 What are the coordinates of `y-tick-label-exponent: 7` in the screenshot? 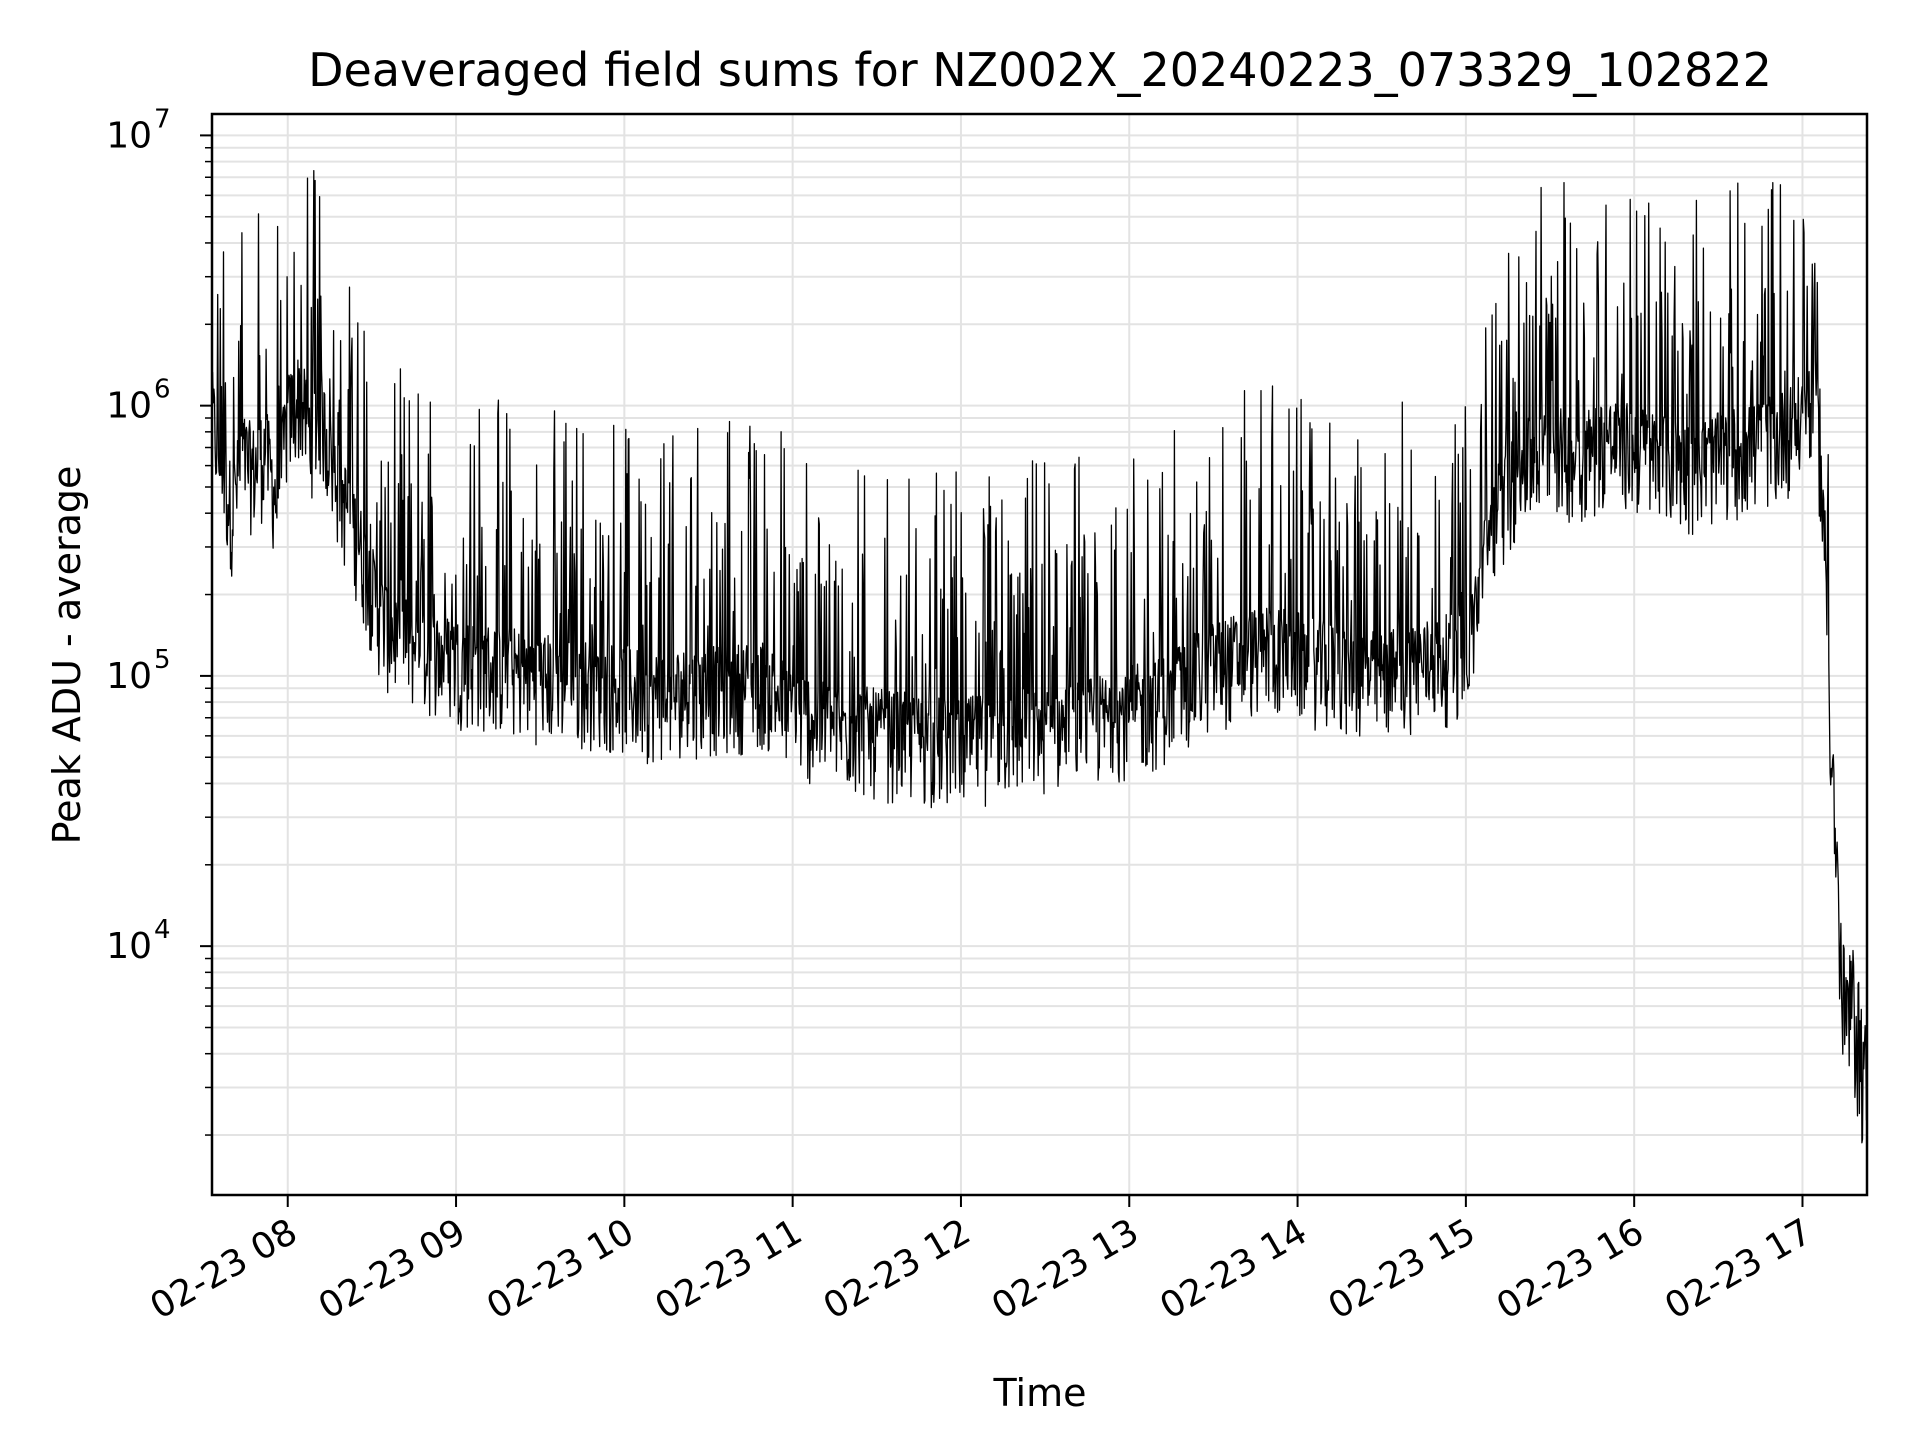 It's located at (162, 119).